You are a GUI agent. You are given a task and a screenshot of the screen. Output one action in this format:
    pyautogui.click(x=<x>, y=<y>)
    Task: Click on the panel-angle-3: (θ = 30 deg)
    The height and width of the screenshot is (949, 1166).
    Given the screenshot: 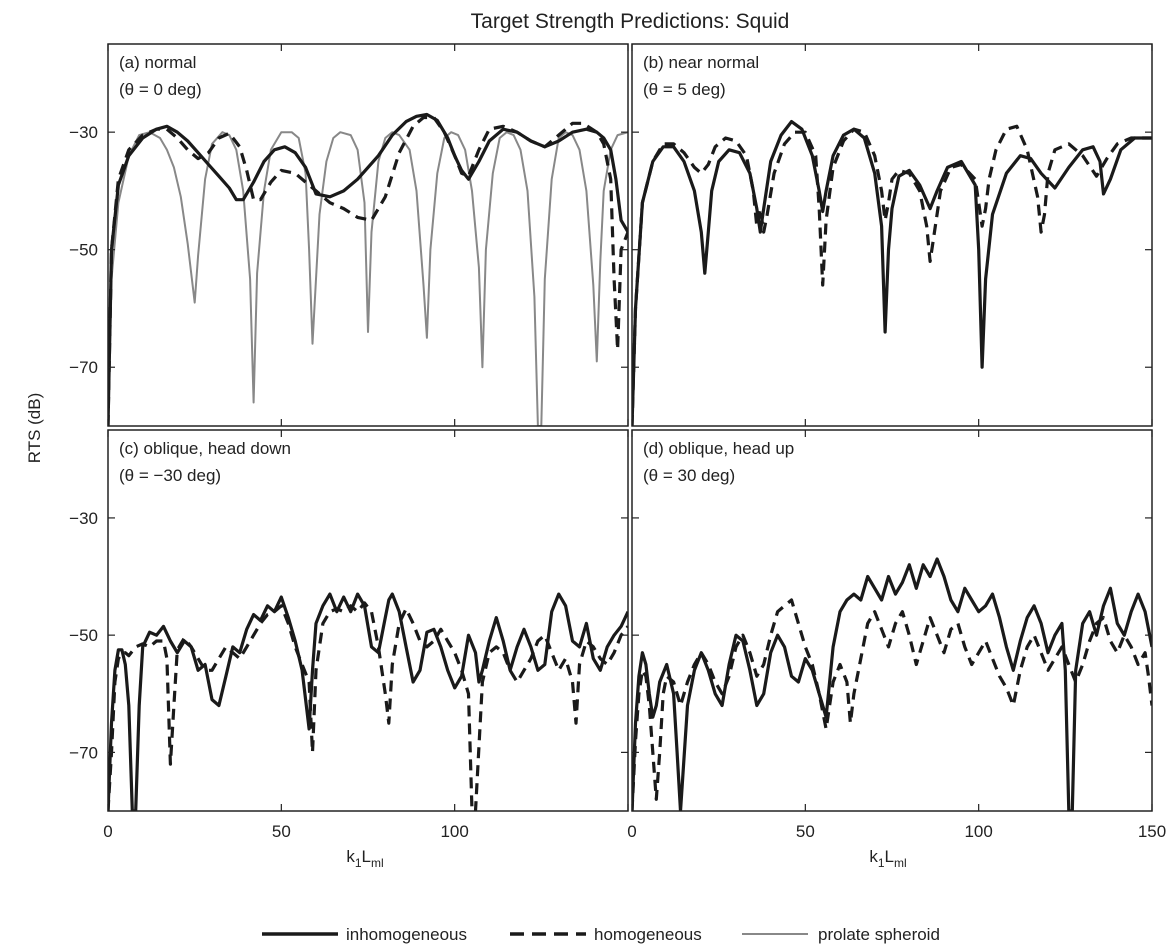 What is the action you would take?
    pyautogui.click(x=689, y=475)
    